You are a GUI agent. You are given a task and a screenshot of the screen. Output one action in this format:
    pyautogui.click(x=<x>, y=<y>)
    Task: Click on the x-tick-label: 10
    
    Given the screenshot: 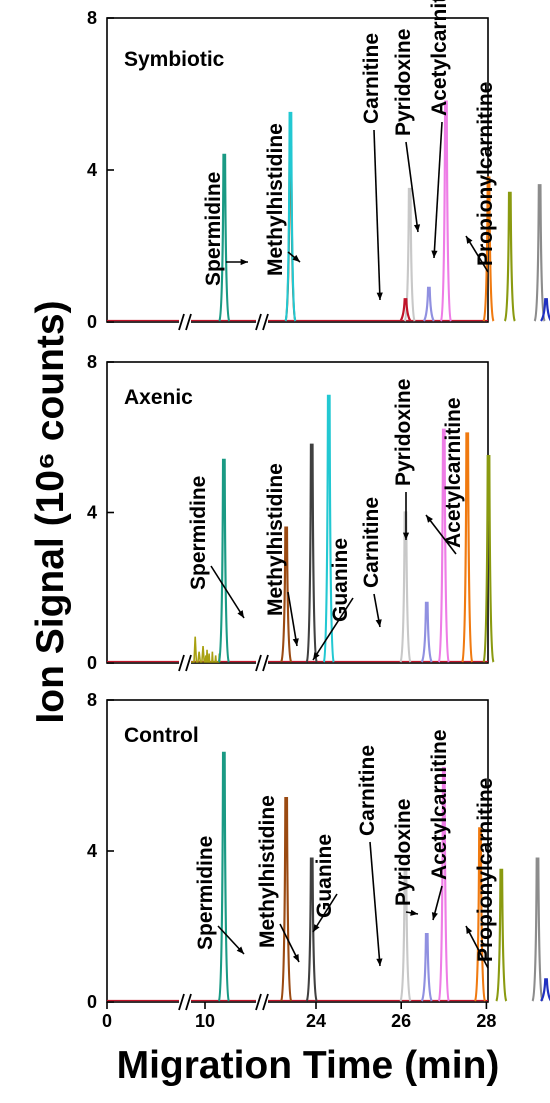 What is the action you would take?
    pyautogui.click(x=205, y=1021)
    